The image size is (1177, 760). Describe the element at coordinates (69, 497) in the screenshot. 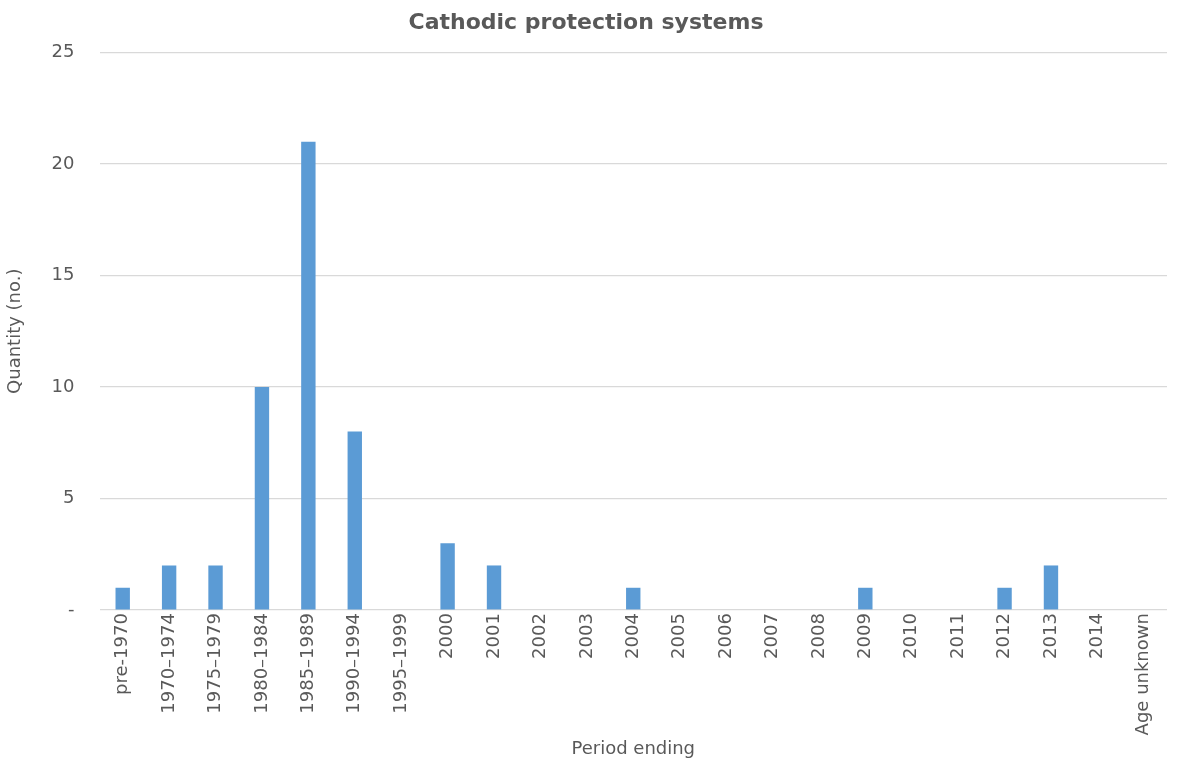

I see `y-tick-label: 5` at that location.